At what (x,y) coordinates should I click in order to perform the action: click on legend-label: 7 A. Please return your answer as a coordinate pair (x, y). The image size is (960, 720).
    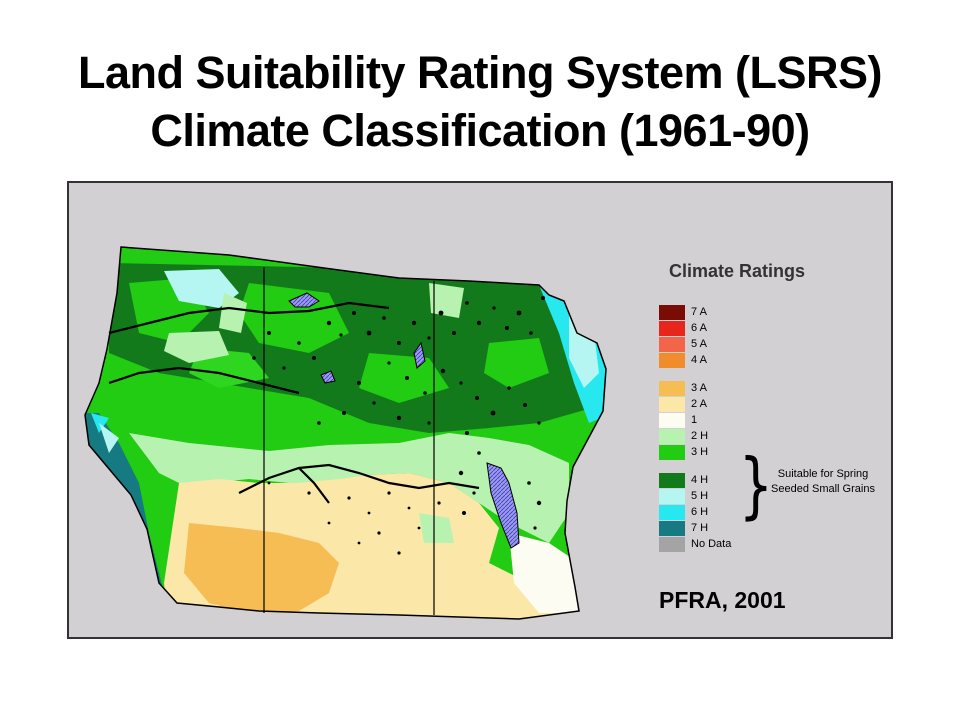
    Looking at the image, I should click on (699, 312).